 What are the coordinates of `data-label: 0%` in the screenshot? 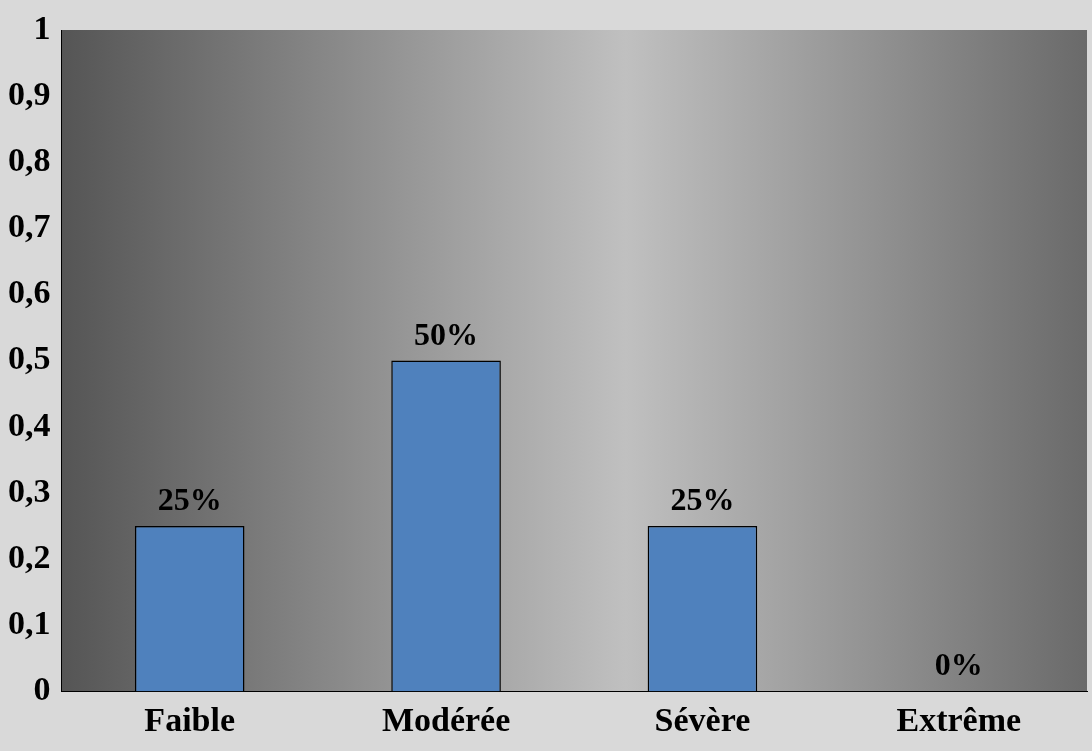 It's located at (958, 664).